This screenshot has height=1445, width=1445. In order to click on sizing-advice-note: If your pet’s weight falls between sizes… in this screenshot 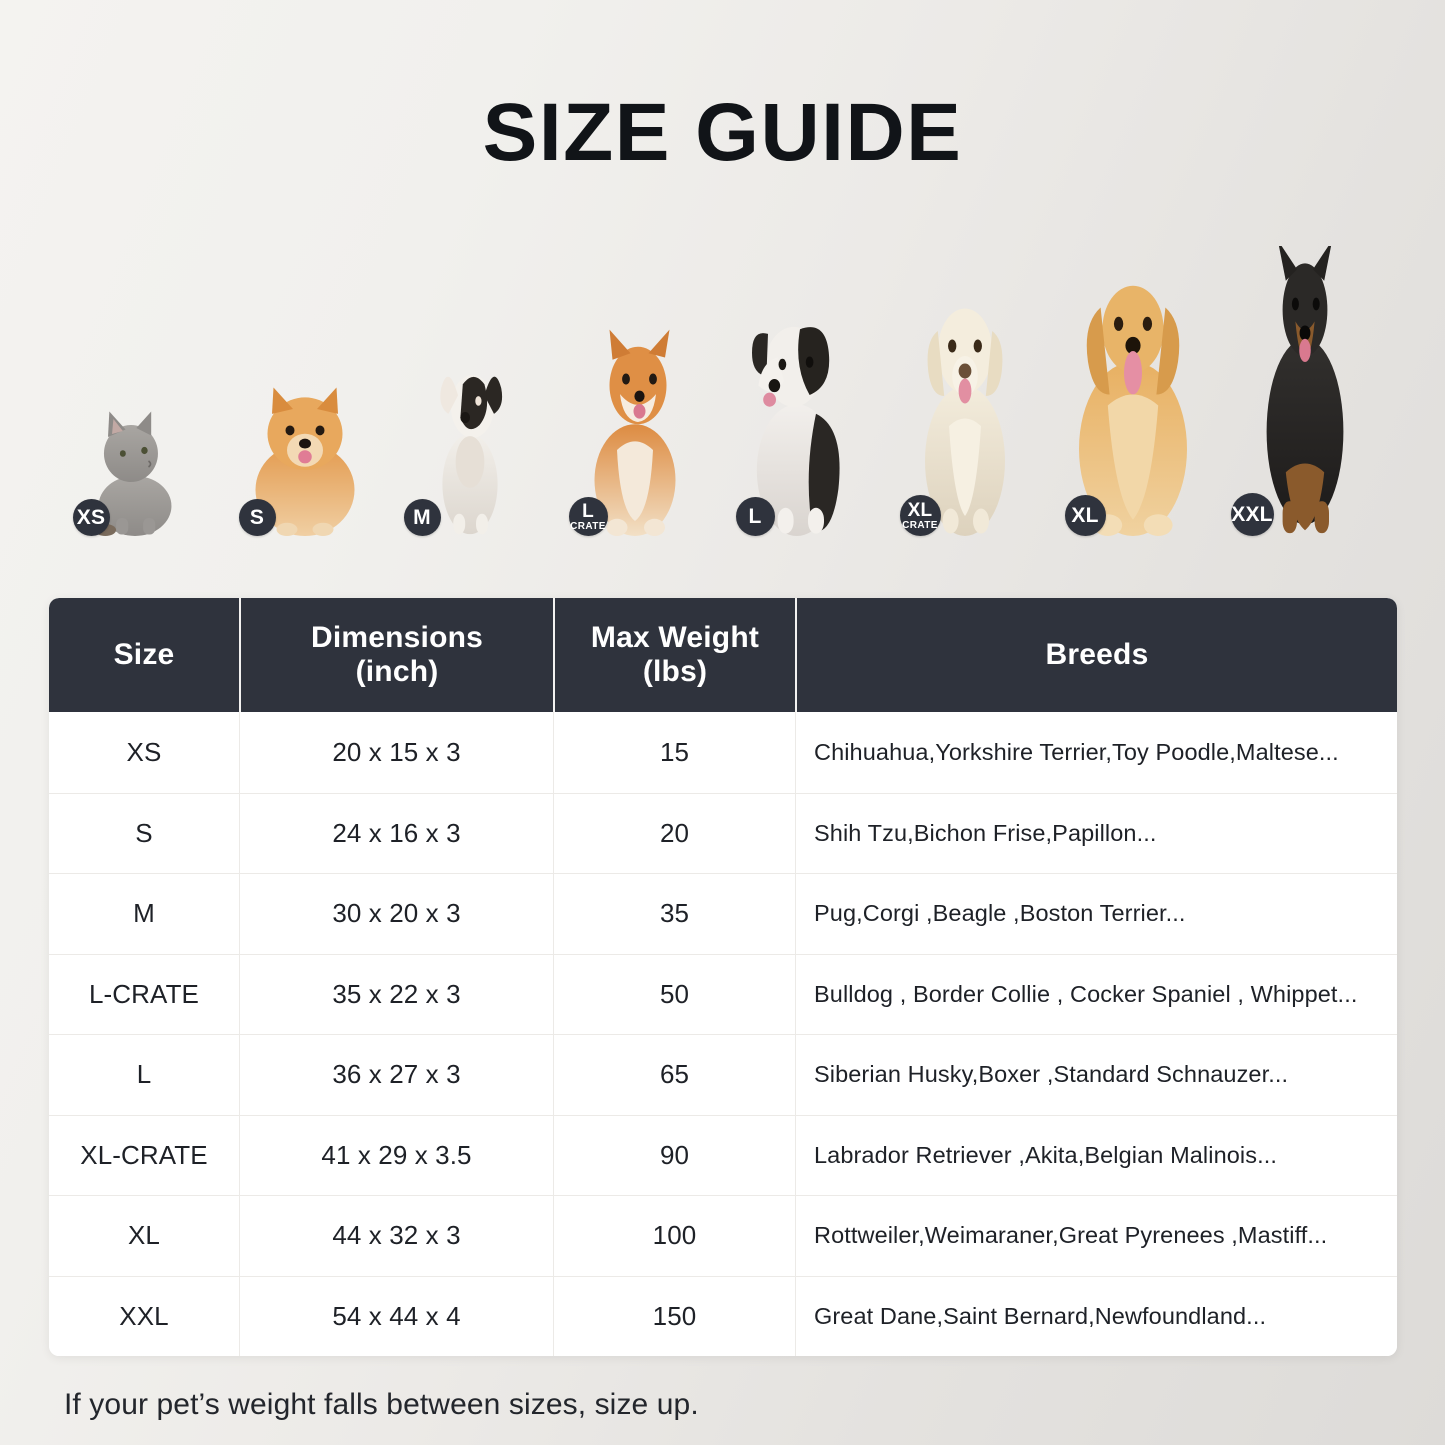, I will do `click(381, 1404)`.